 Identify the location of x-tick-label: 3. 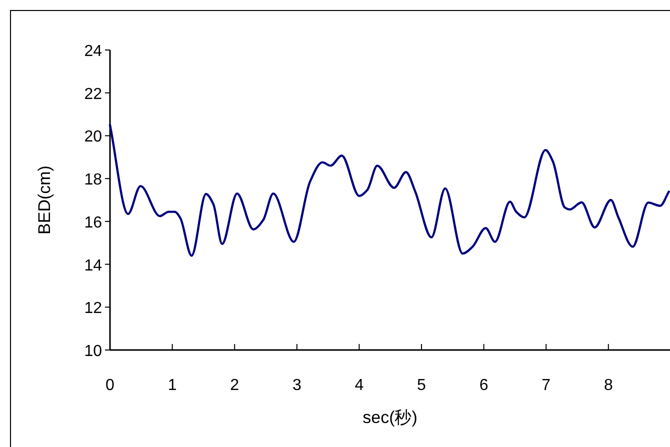
(297, 385).